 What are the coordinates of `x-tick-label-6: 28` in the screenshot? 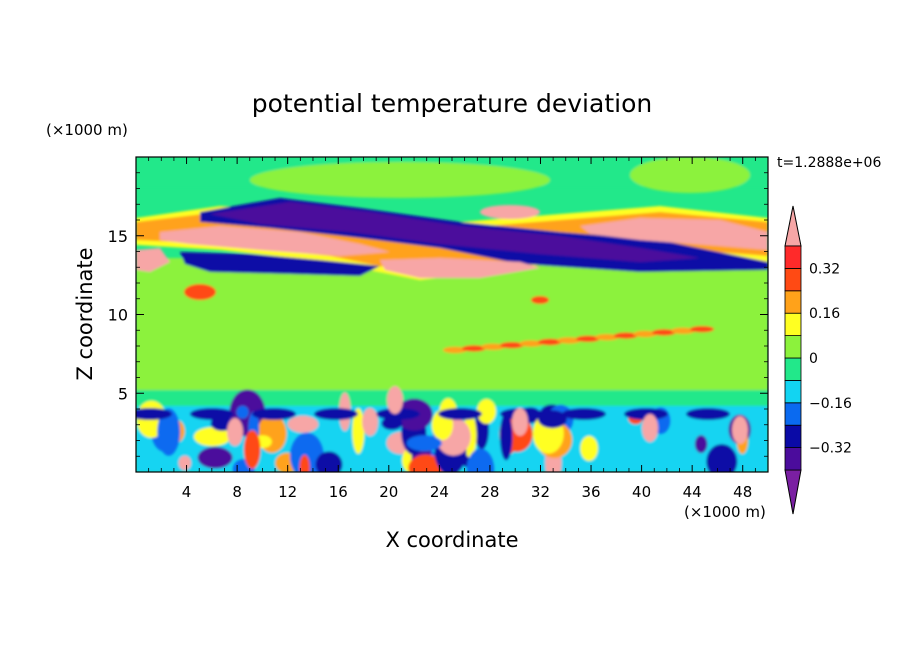 It's located at (489, 492).